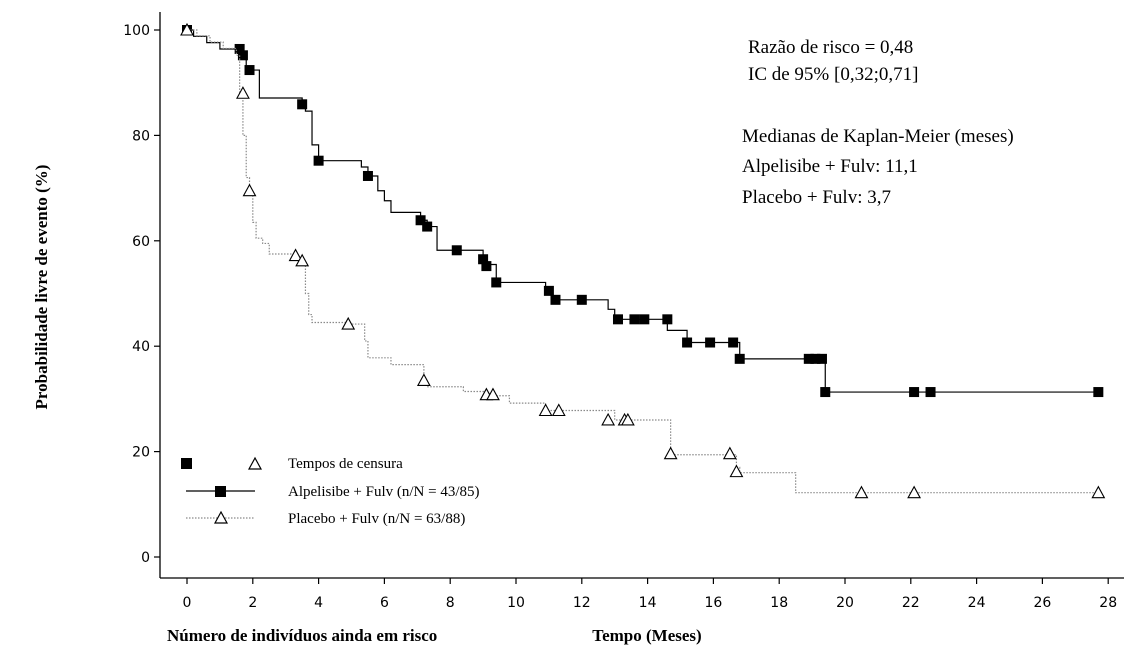  What do you see at coordinates (911, 603) in the screenshot?
I see `x-tick-label: 22` at bounding box center [911, 603].